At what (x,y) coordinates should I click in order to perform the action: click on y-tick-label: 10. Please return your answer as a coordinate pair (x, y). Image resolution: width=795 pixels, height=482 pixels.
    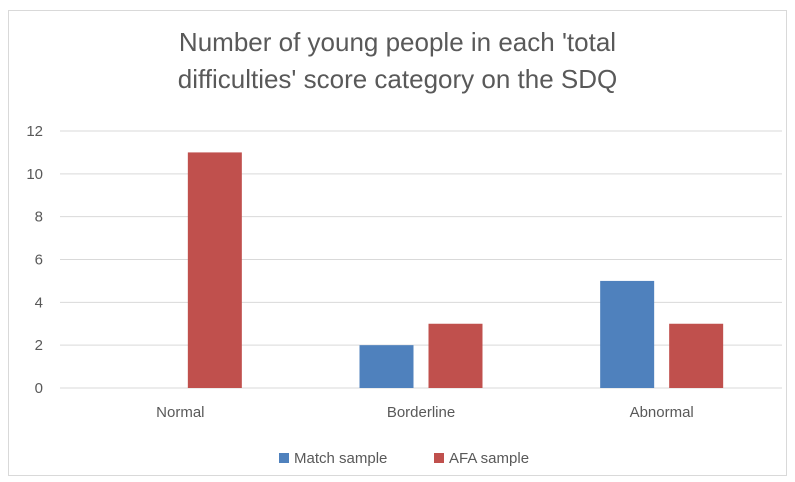
    Looking at the image, I should click on (34, 174).